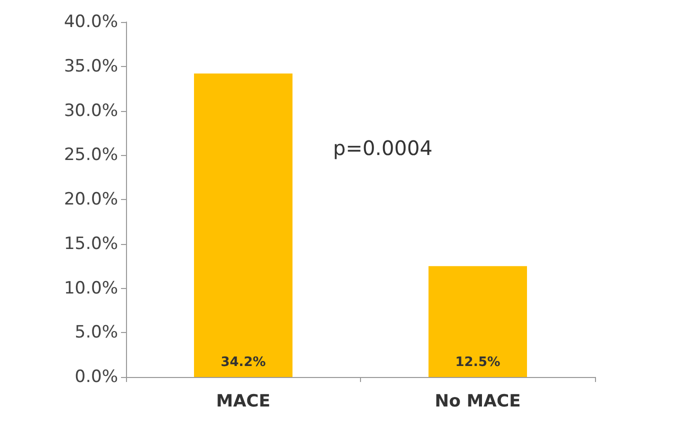  Describe the element at coordinates (91, 200) in the screenshot. I see `y-tick-label: 20.0%` at that location.